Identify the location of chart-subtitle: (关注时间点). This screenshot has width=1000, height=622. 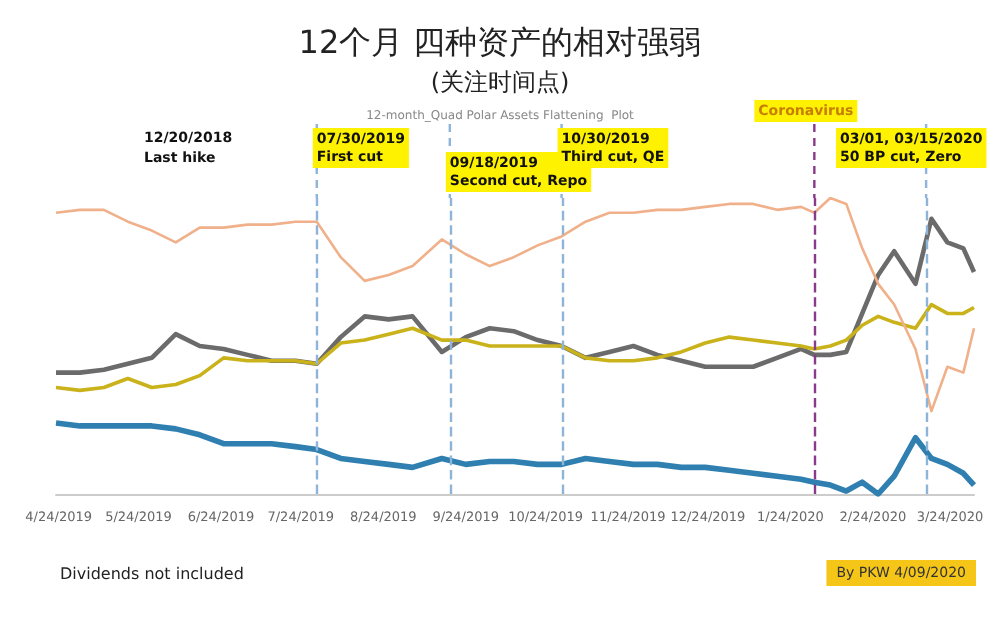
(500, 82).